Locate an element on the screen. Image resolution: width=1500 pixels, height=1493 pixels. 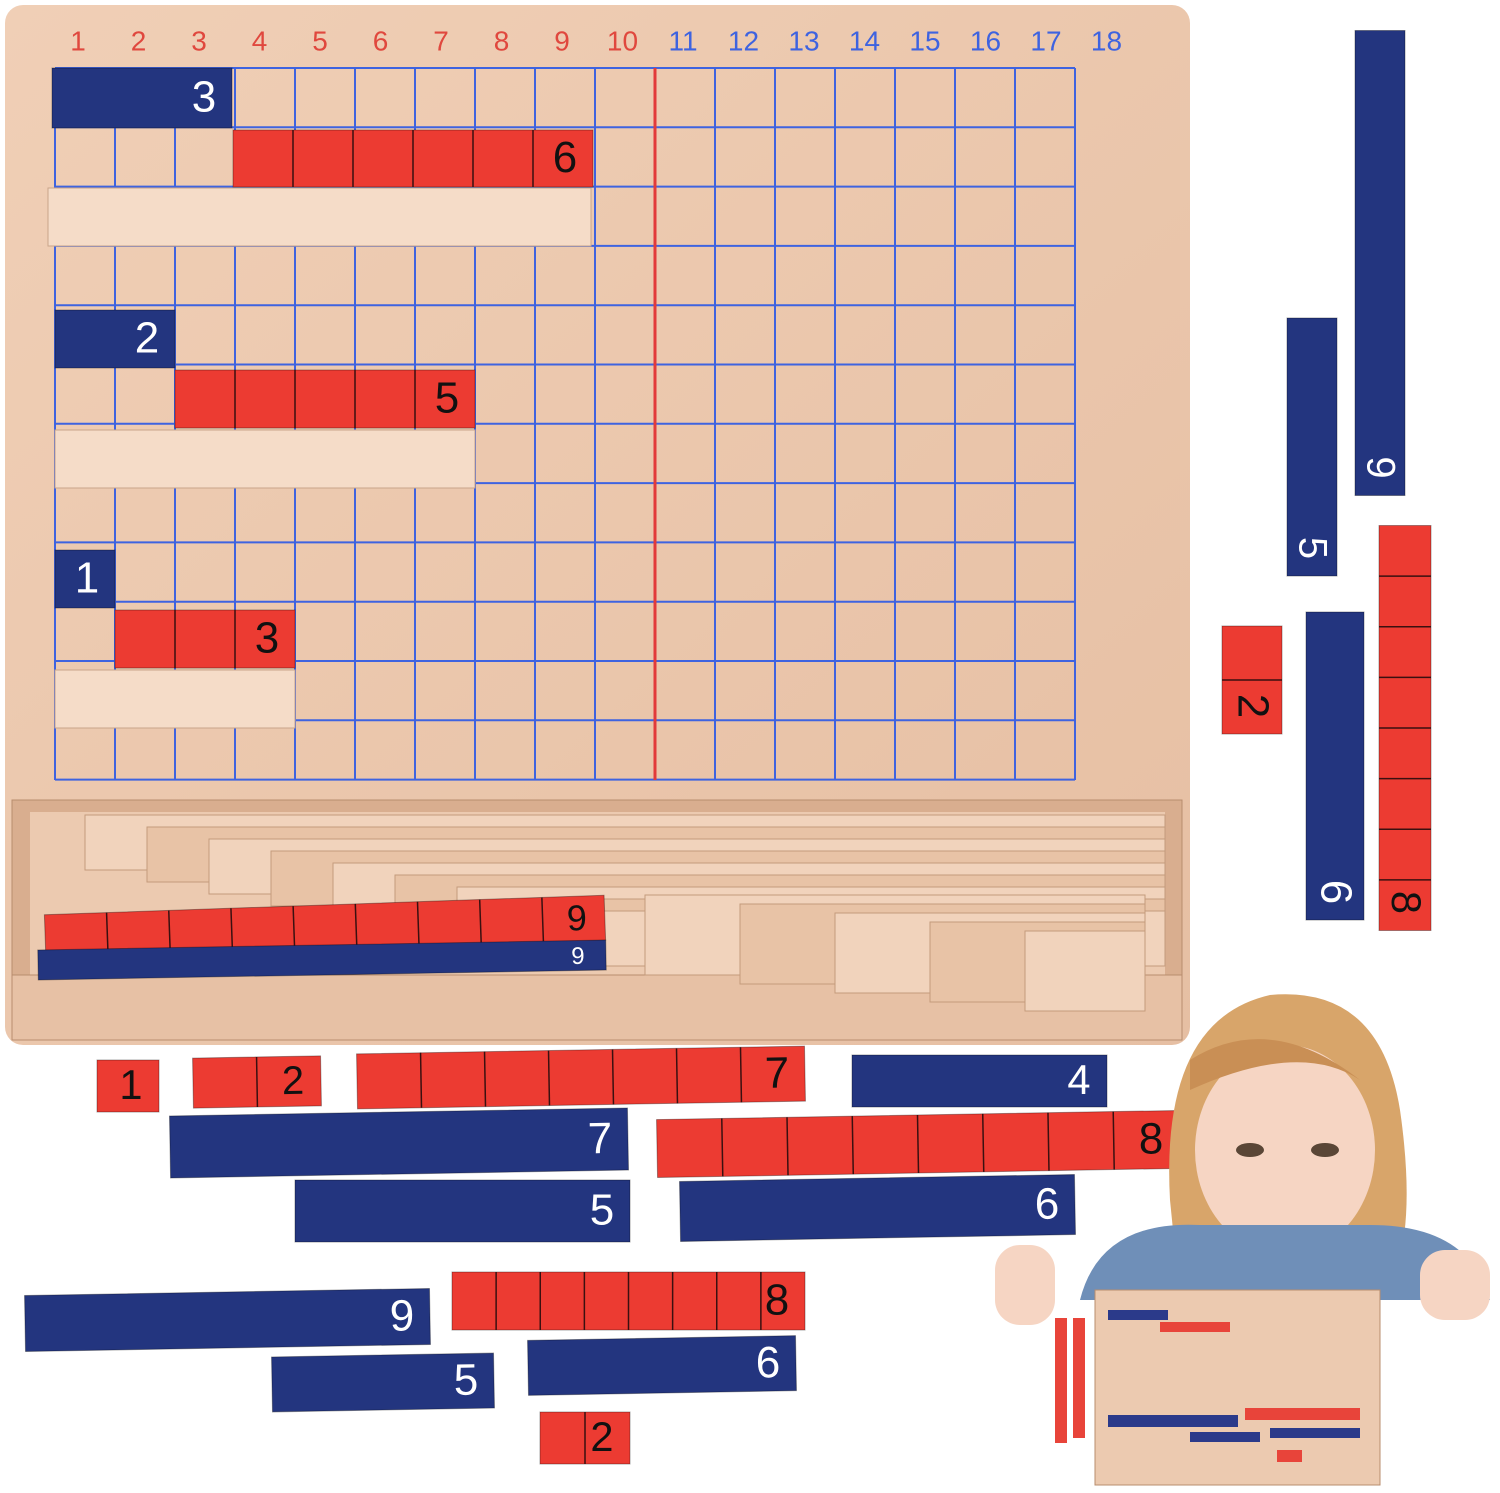
column-number: 6 is located at coordinates (381, 40).